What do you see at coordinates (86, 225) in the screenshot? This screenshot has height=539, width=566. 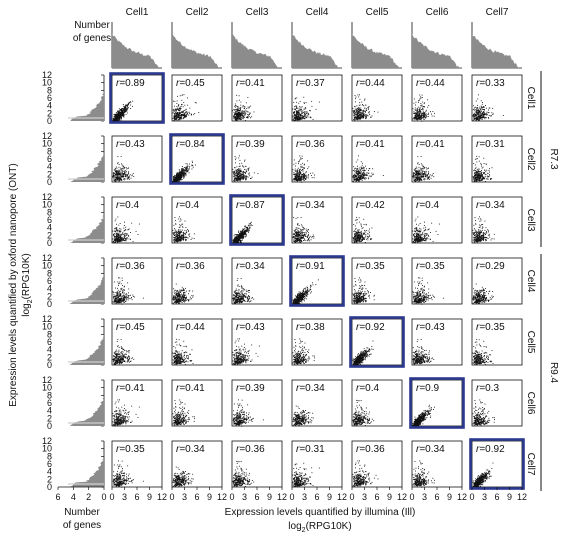 I see `left-hist-bars` at bounding box center [86, 225].